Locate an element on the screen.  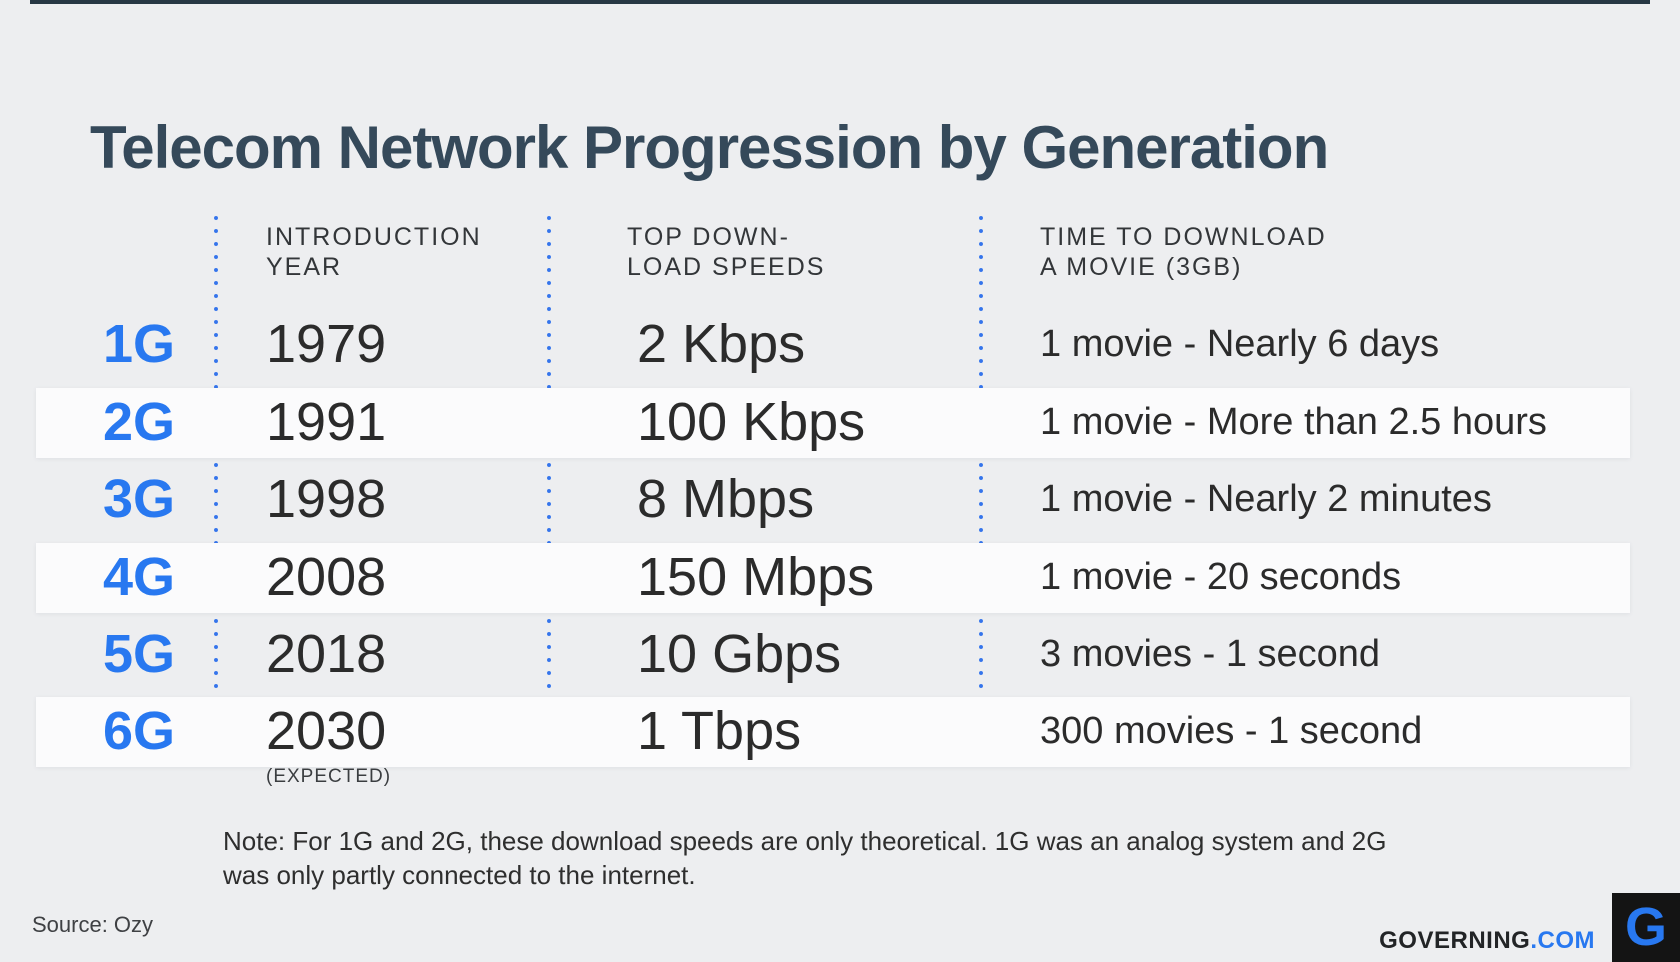
governing-wordmark: GOVERNING.COM is located at coordinates (1487, 941).